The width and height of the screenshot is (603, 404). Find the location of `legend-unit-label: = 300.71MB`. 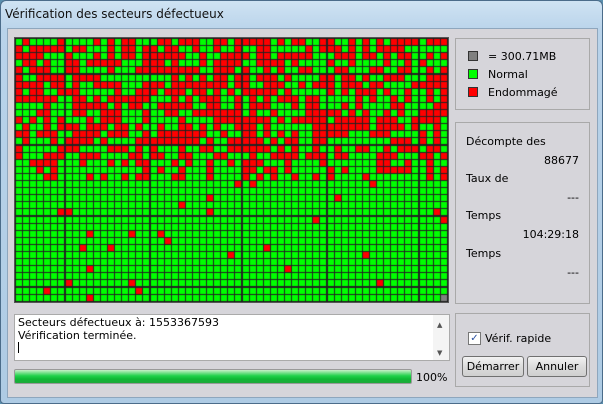

legend-unit-label: = 300.71MB is located at coordinates (522, 56).